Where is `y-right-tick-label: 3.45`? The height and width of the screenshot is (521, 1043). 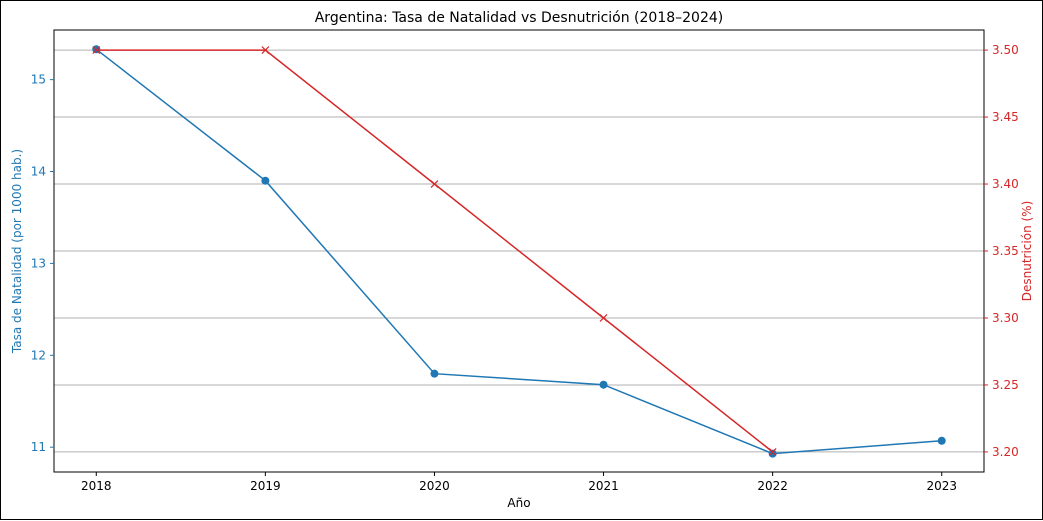
y-right-tick-label: 3.45 is located at coordinates (1005, 117).